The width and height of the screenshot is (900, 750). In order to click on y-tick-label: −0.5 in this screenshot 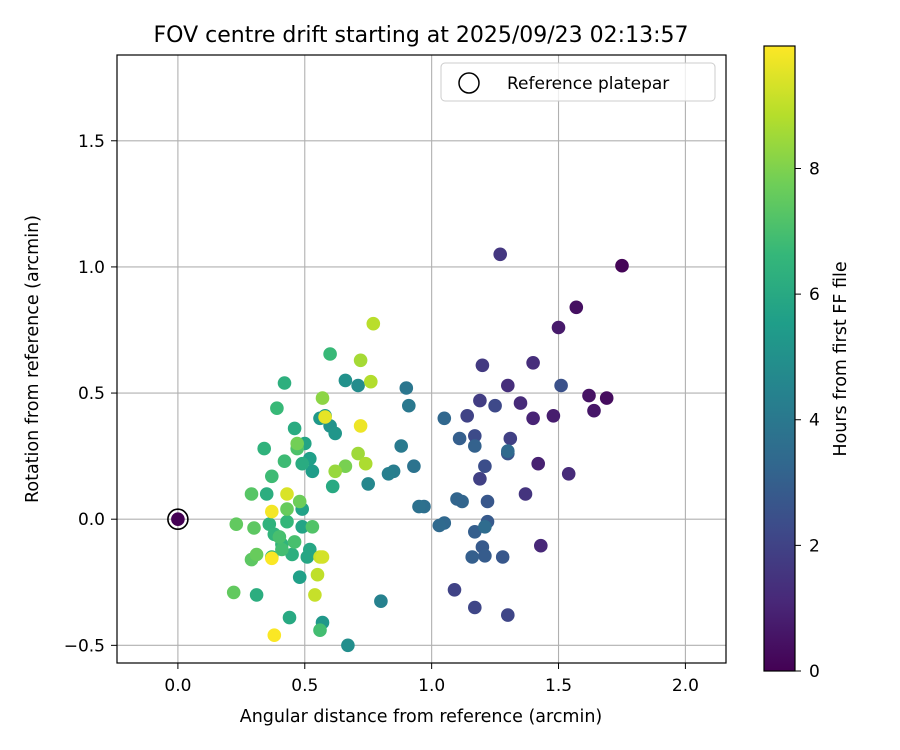, I will do `click(84, 646)`.